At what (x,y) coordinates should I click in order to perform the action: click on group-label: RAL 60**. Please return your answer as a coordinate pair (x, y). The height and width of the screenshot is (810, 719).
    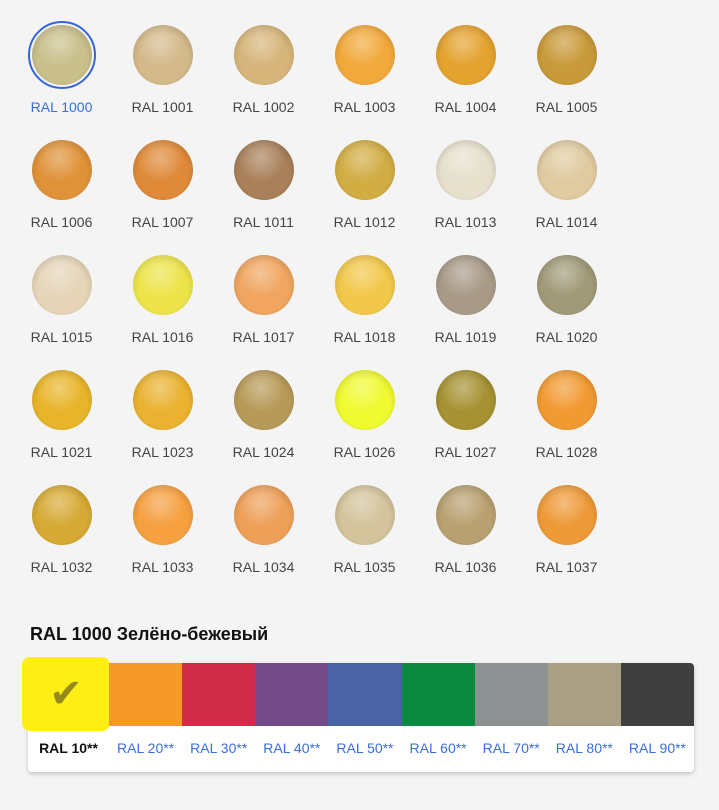
    Looking at the image, I should click on (438, 748).